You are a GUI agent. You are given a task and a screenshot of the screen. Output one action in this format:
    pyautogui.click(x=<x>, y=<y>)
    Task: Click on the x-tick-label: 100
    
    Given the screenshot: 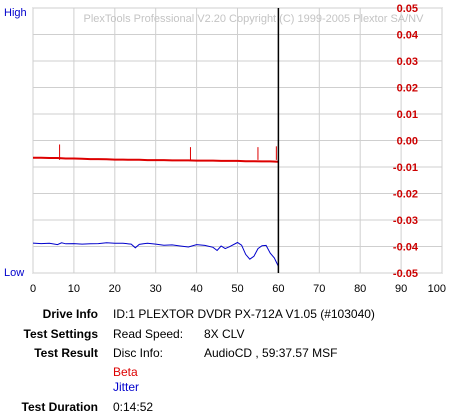 What is the action you would take?
    pyautogui.click(x=437, y=289)
    